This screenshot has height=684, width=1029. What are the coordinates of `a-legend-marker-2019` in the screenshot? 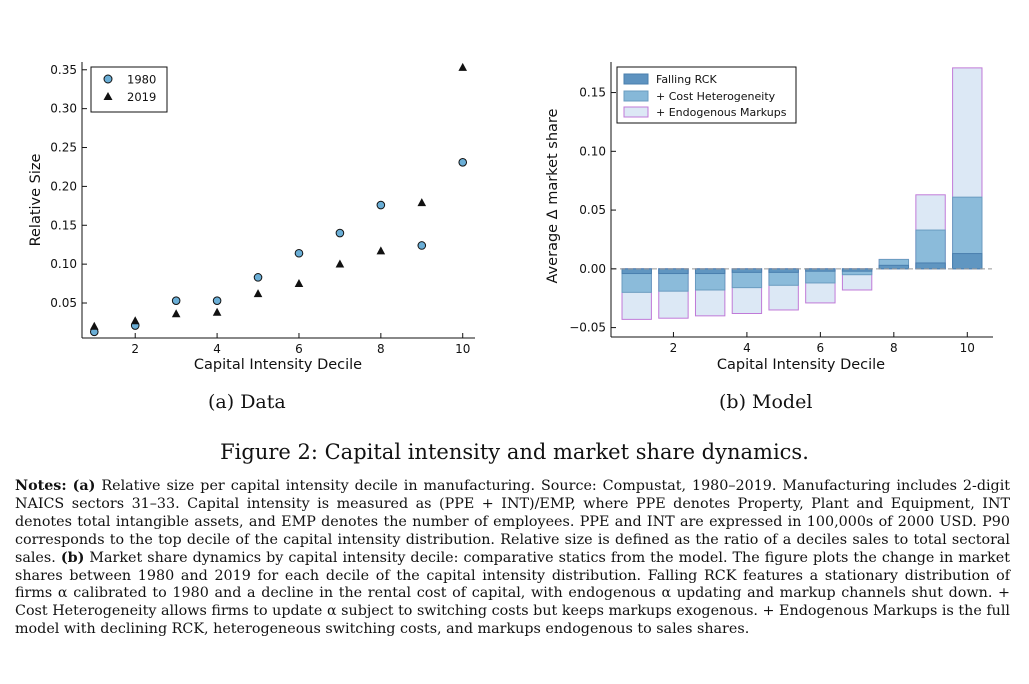 It's located at (108, 96).